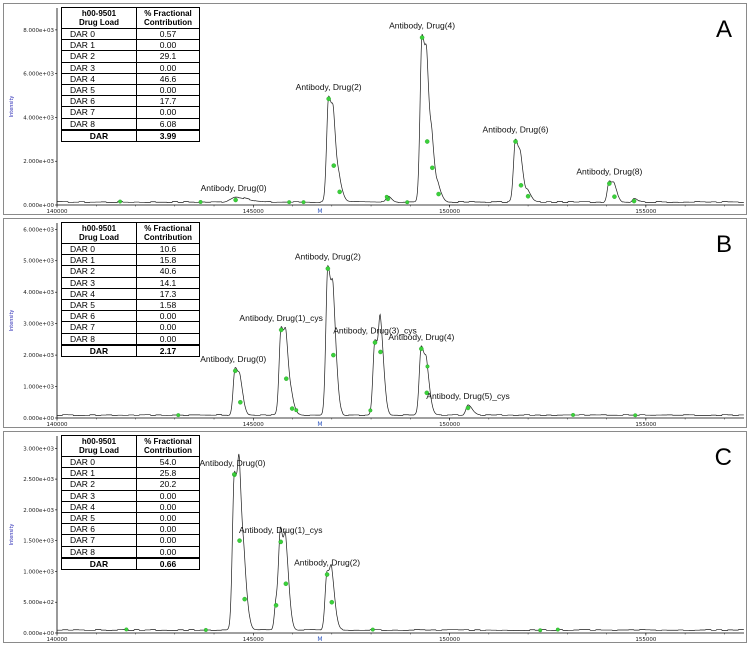 Image resolution: width=750 pixels, height=648 pixels. What do you see at coordinates (130, 135) in the screenshot?
I see `table-total-row: DAR 3.99` at bounding box center [130, 135].